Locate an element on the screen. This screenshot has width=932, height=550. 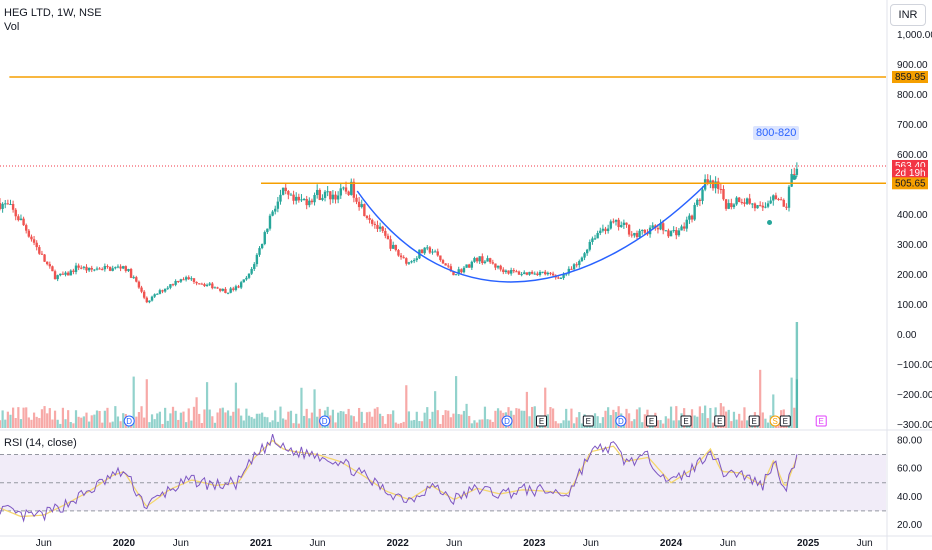
symbol-title: HEG LTD, 1W, NSE is located at coordinates (53, 13).